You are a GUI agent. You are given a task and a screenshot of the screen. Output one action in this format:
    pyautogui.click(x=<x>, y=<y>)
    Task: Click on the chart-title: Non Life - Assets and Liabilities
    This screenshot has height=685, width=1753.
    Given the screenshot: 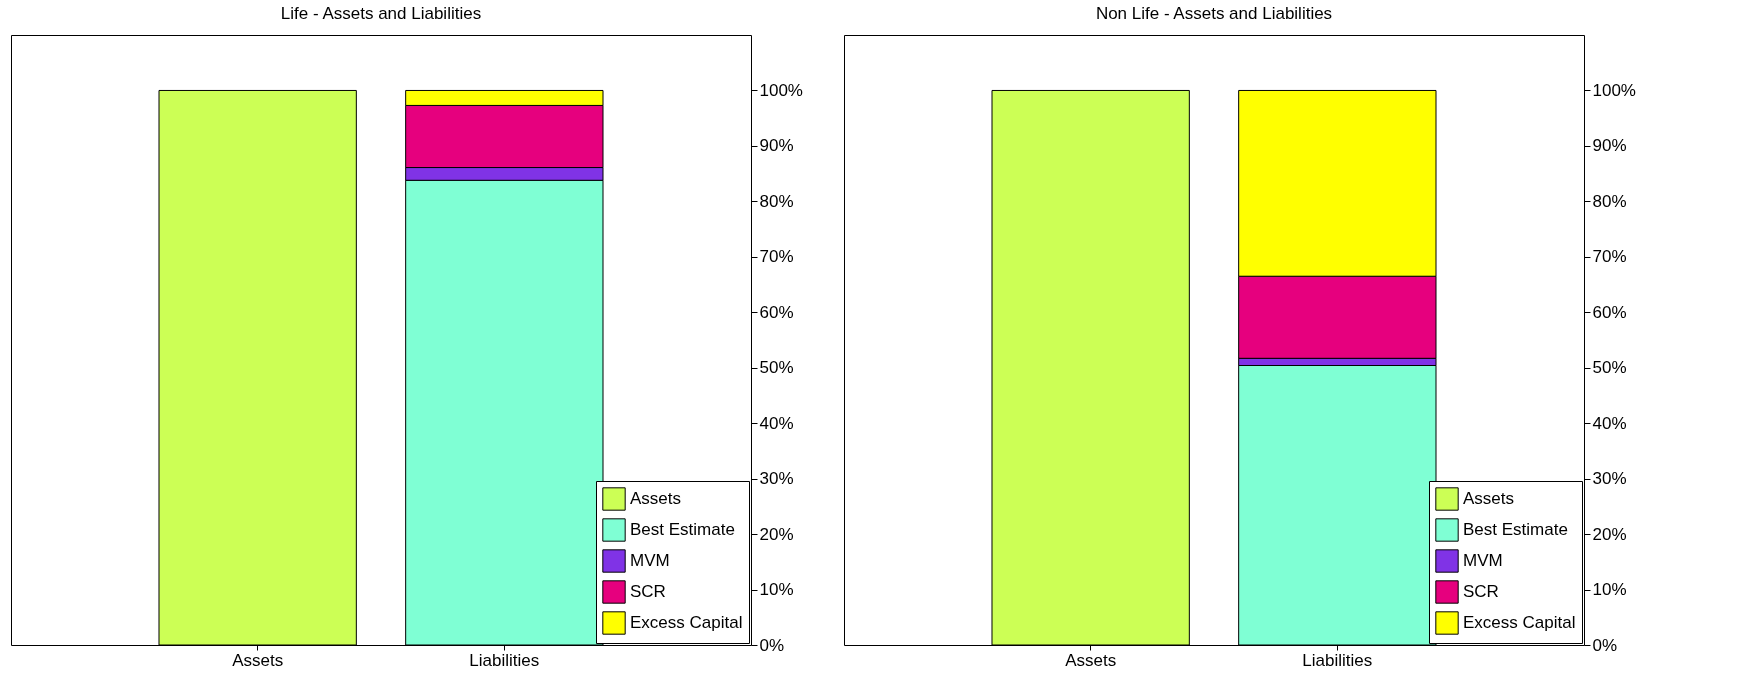 What is the action you would take?
    pyautogui.click(x=1214, y=13)
    